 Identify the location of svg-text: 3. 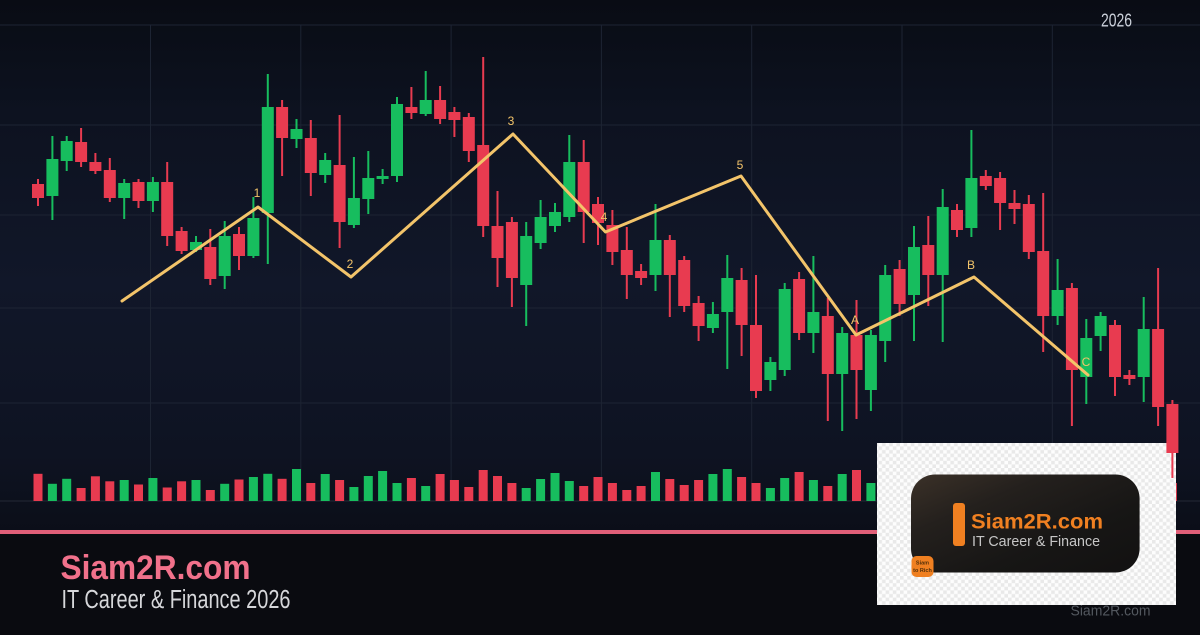
(511, 121).